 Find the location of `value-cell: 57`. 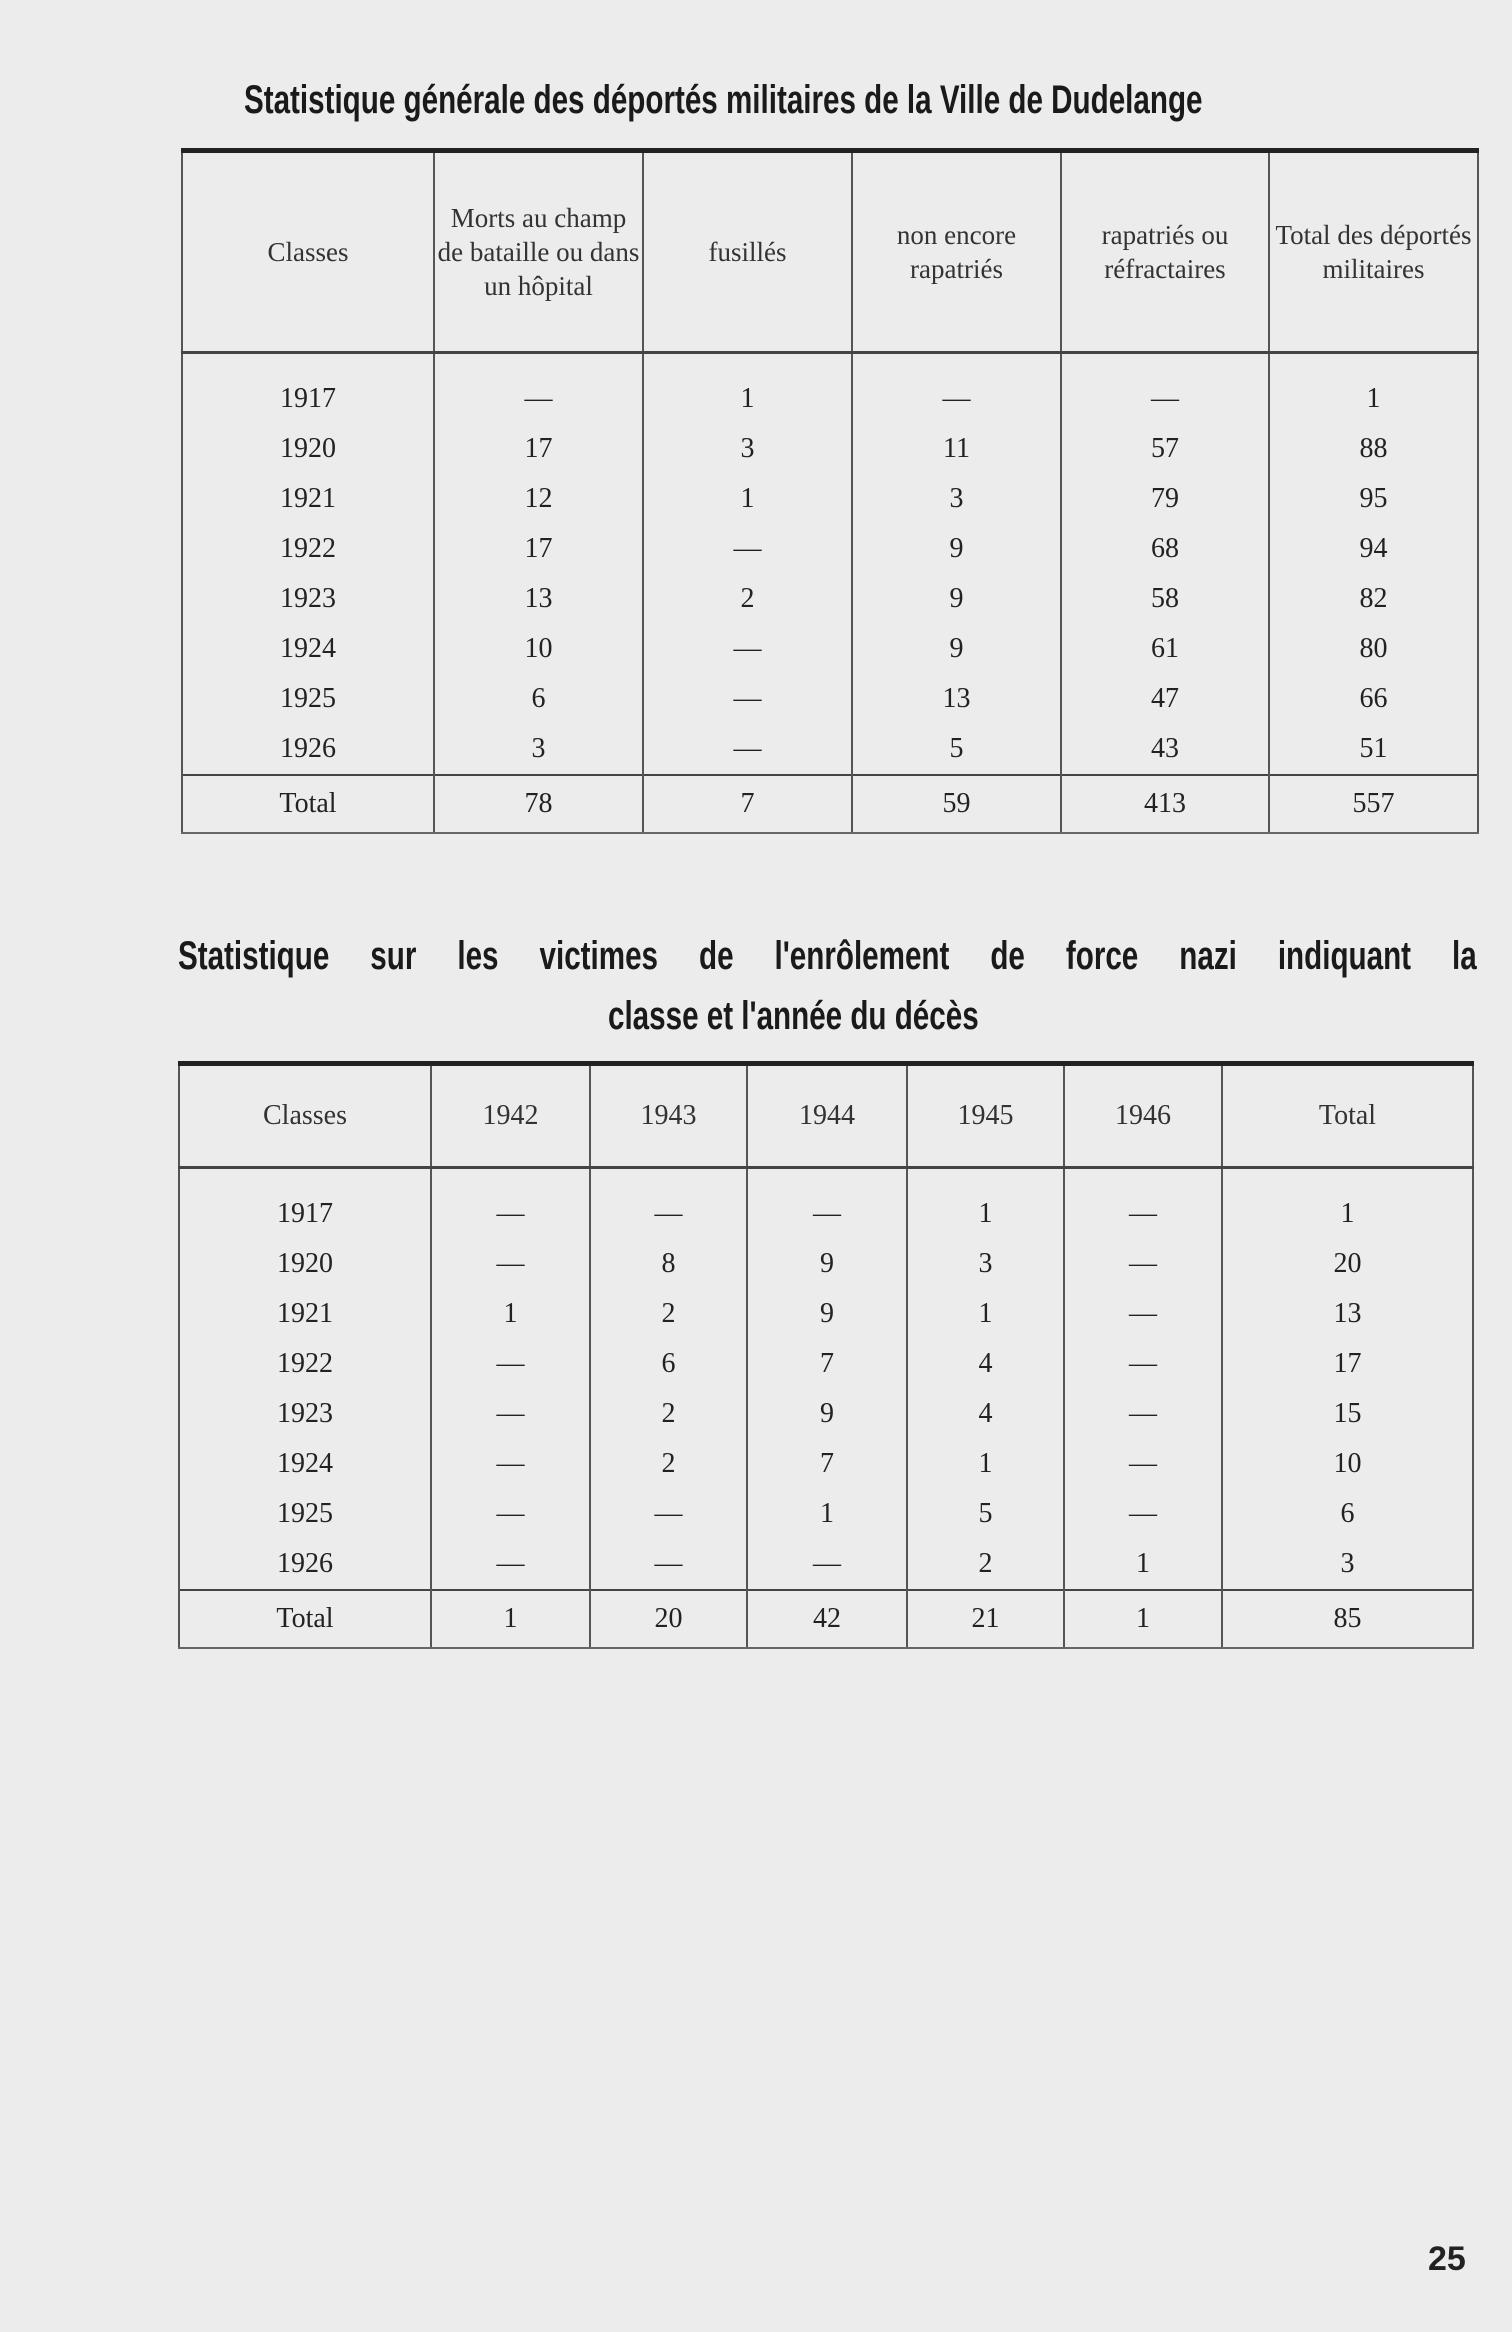

value-cell: 57 is located at coordinates (1165, 449).